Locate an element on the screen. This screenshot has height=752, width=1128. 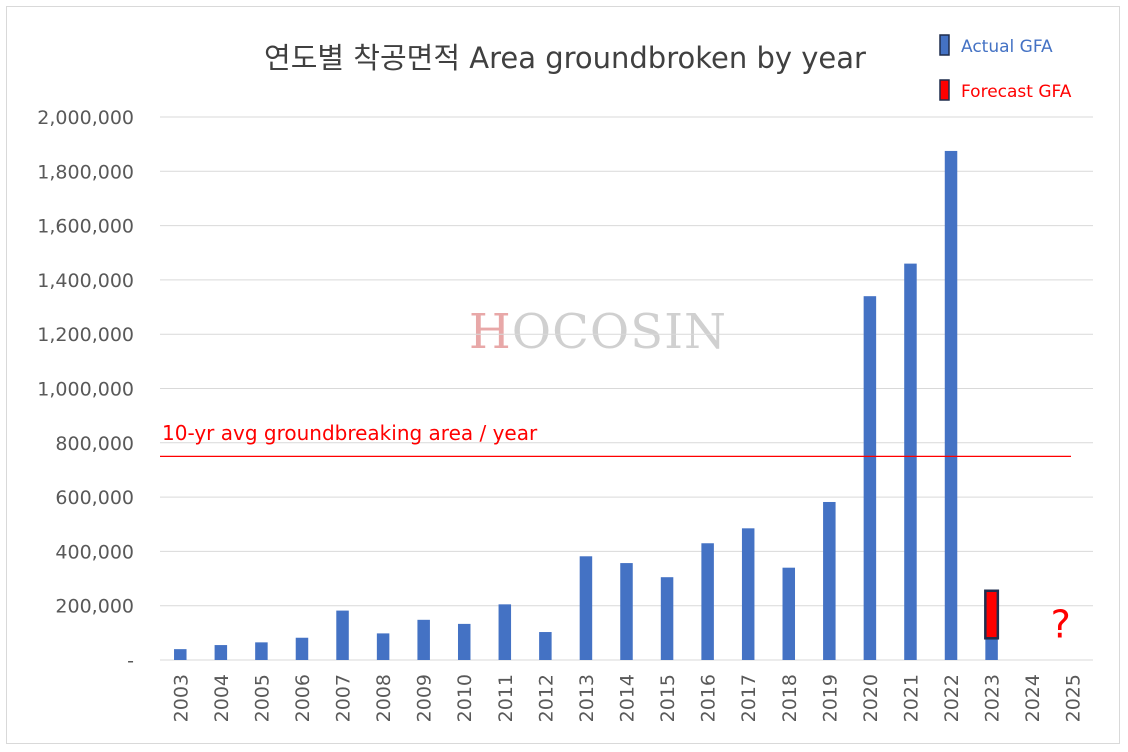
y-tick-label: - is located at coordinates (130, 661).